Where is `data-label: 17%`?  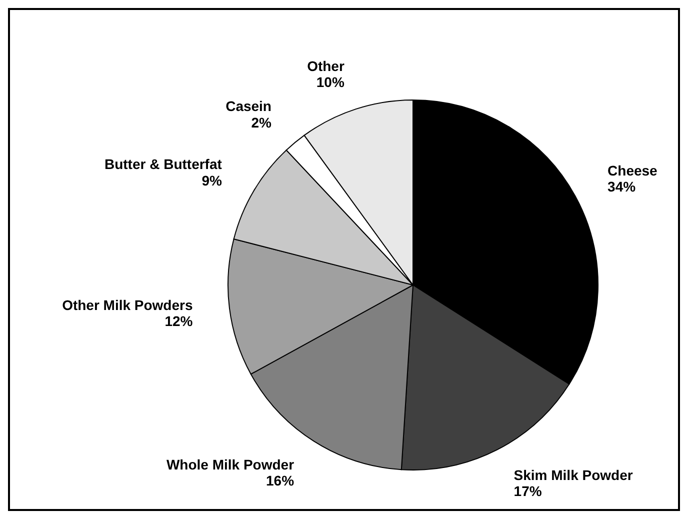
data-label: 17% is located at coordinates (528, 491).